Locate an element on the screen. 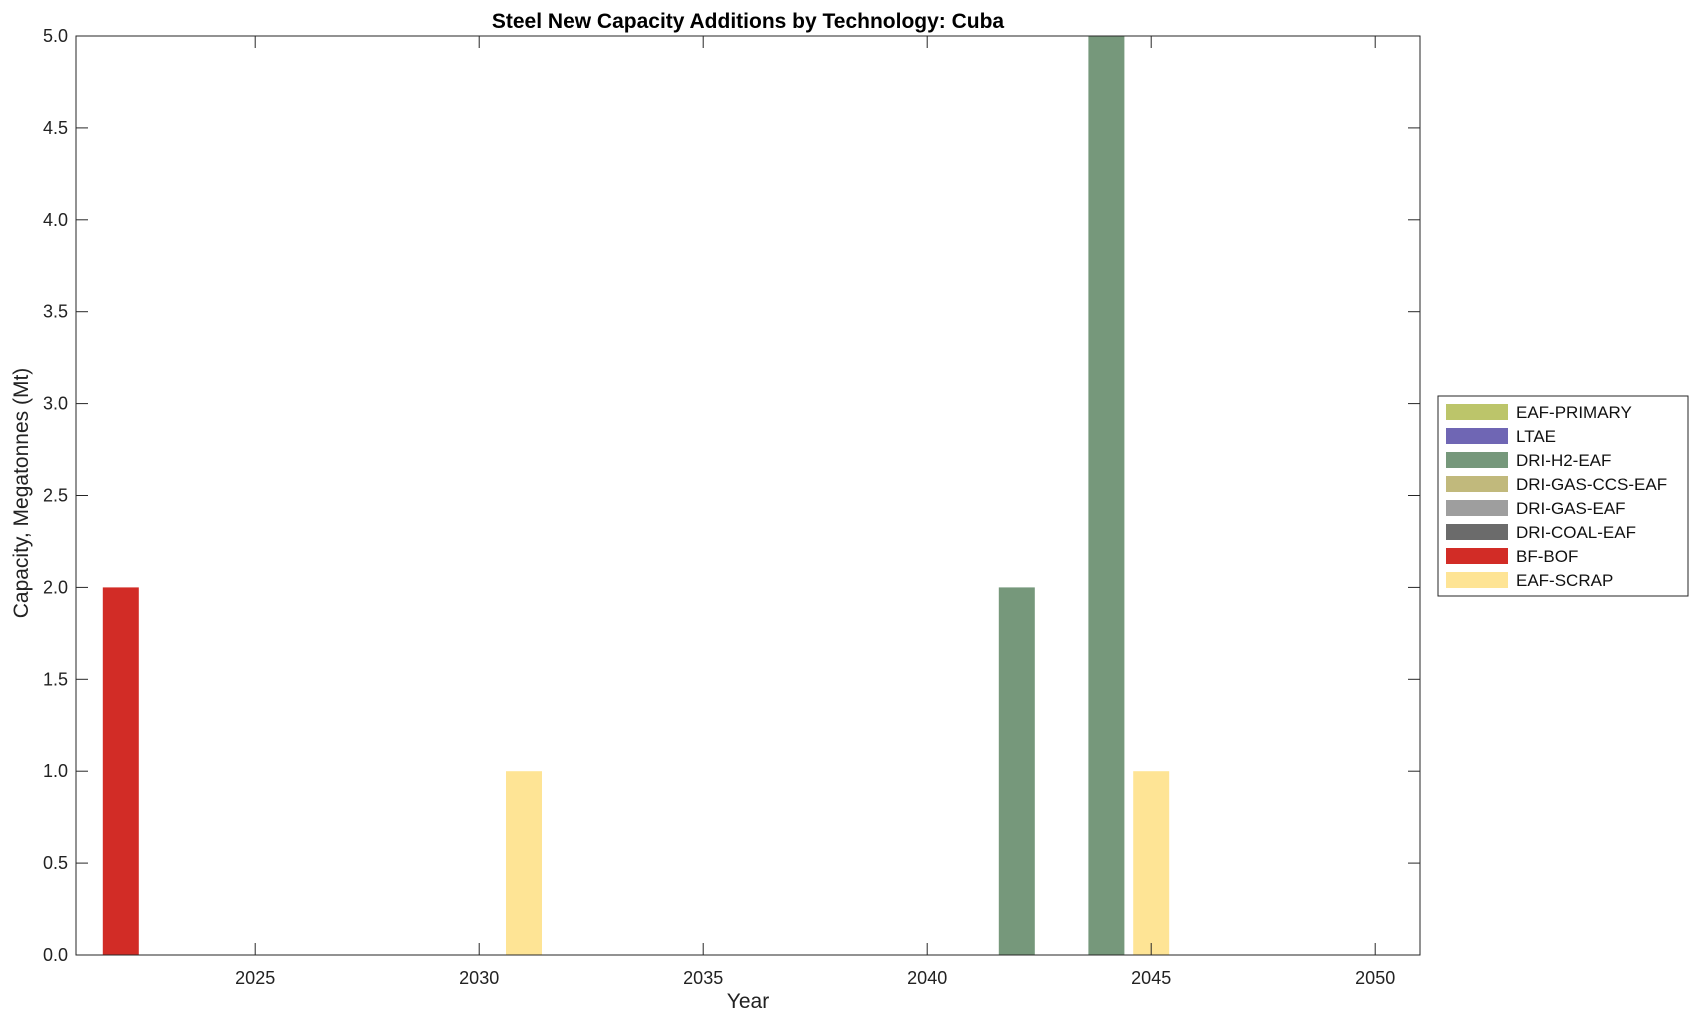  y-tick-label: 4.5 is located at coordinates (55, 128).